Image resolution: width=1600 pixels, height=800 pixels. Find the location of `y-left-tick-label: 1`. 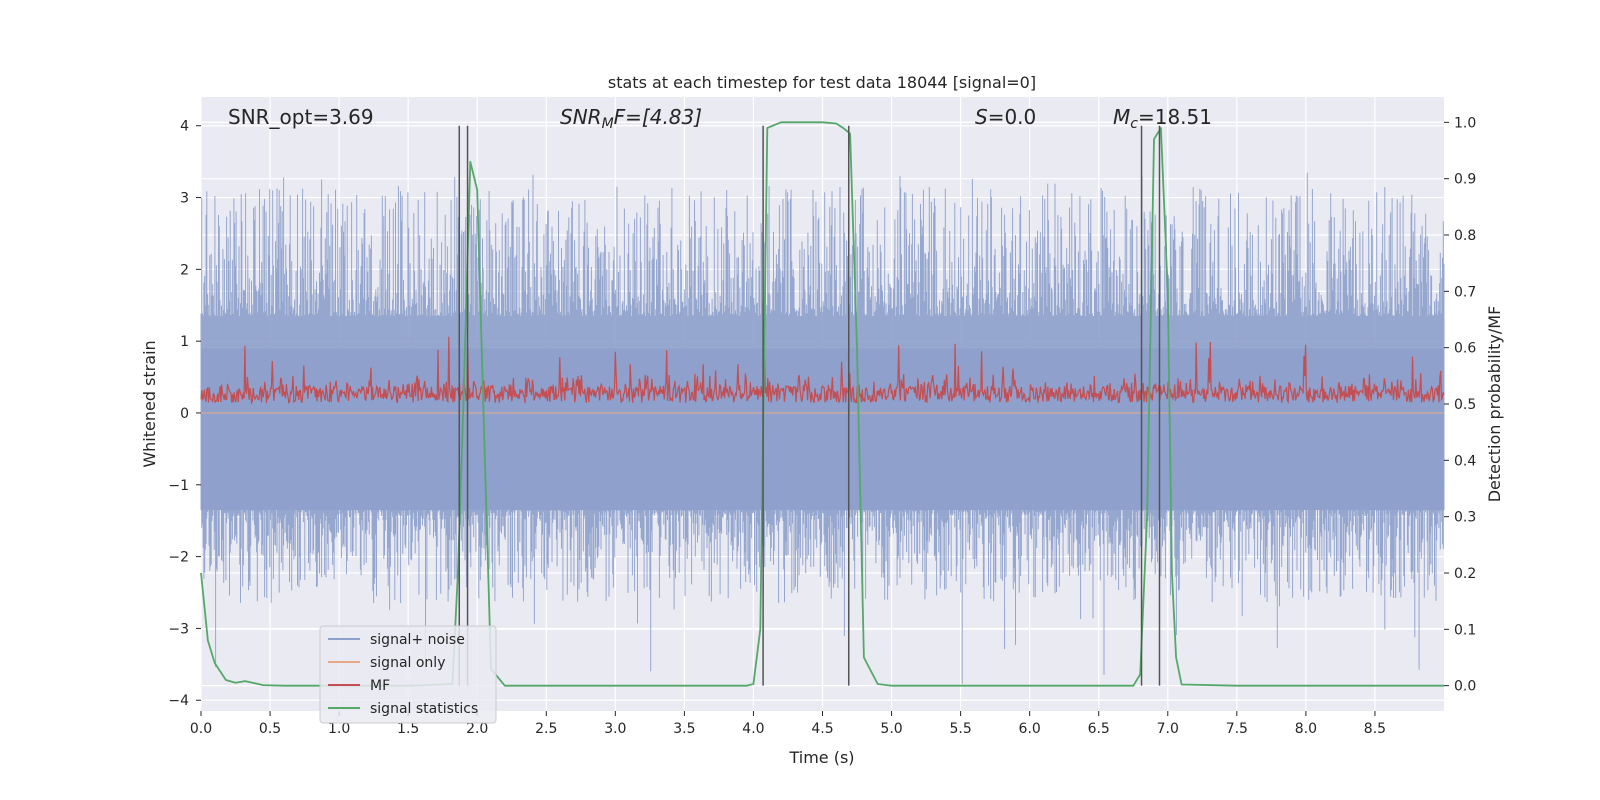

y-left-tick-label: 1 is located at coordinates (184, 342).